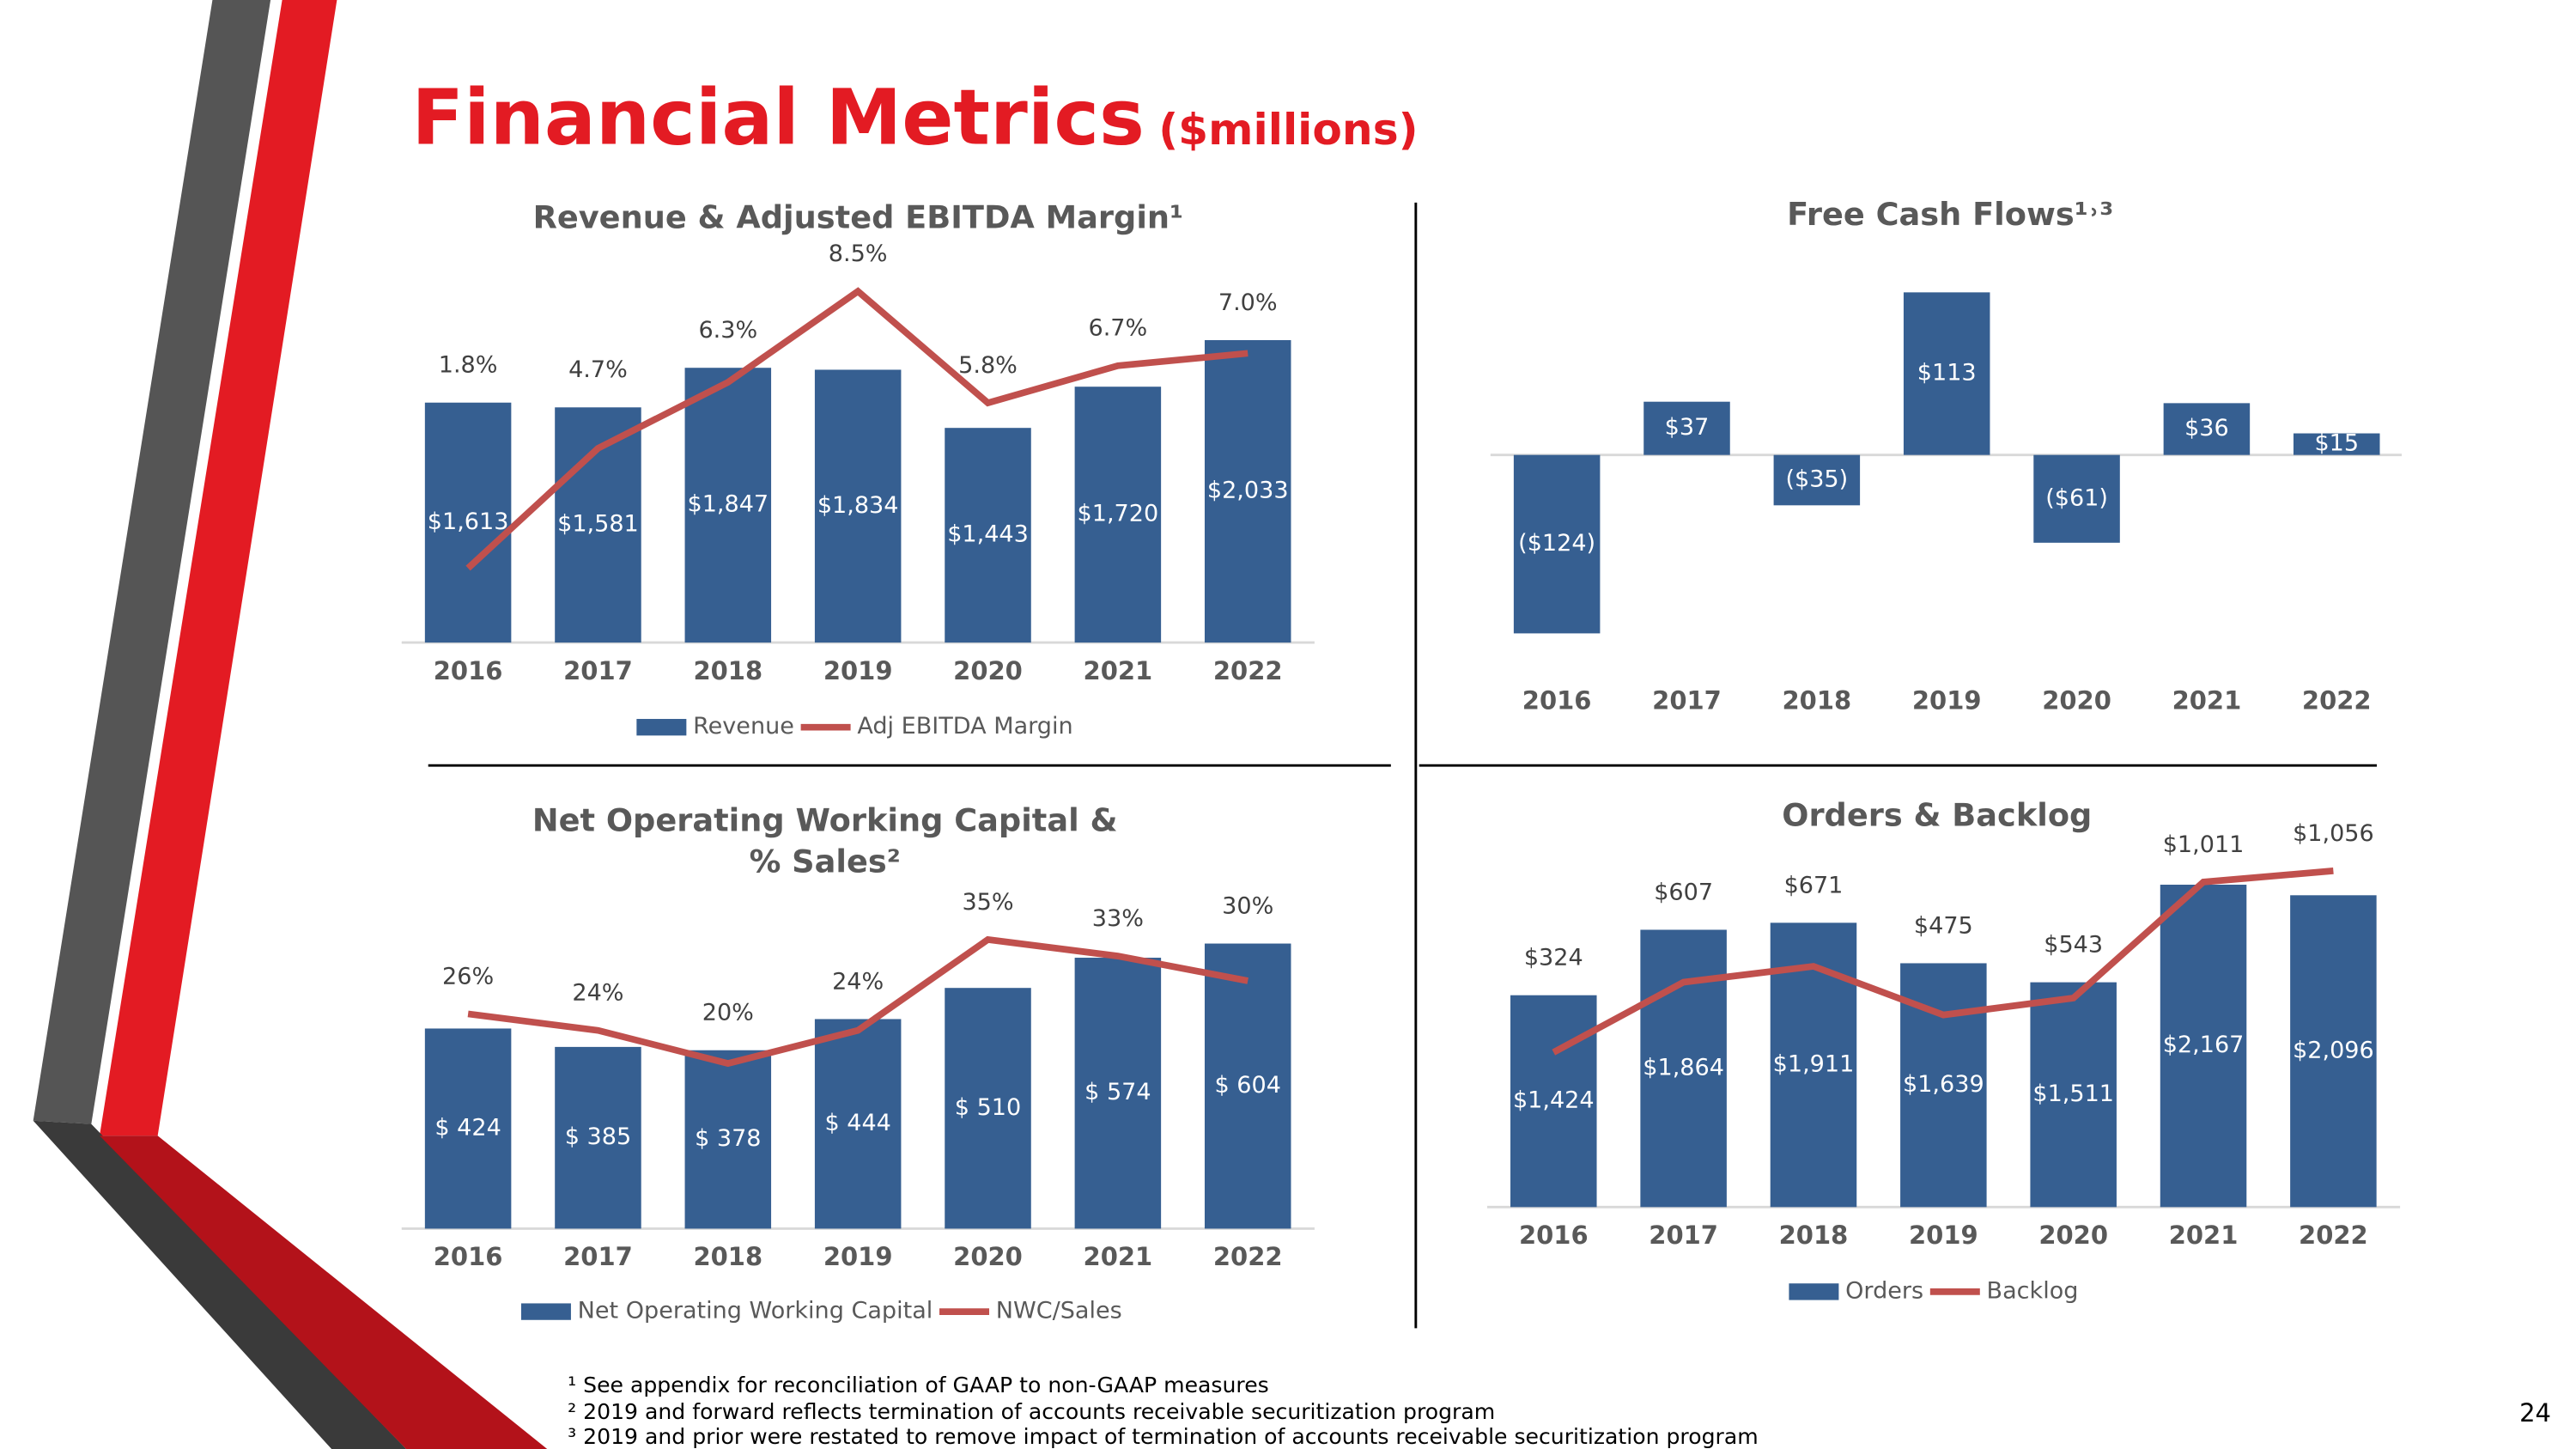 This screenshot has width=2576, height=1449. I want to click on data-label: 20%, so click(728, 1013).